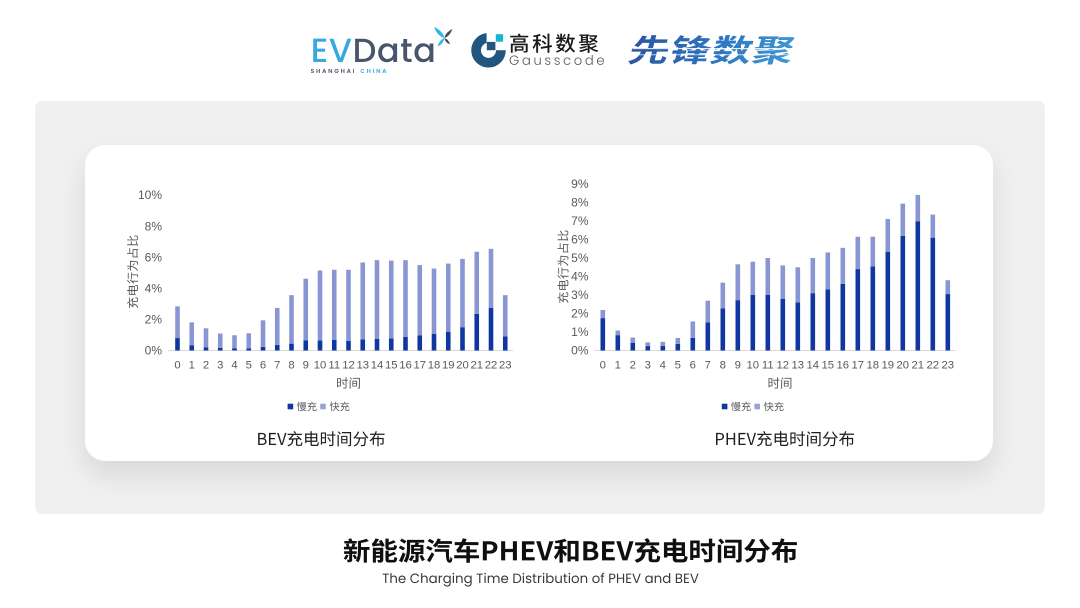  I want to click on svg-text: 1%, so click(580, 332).